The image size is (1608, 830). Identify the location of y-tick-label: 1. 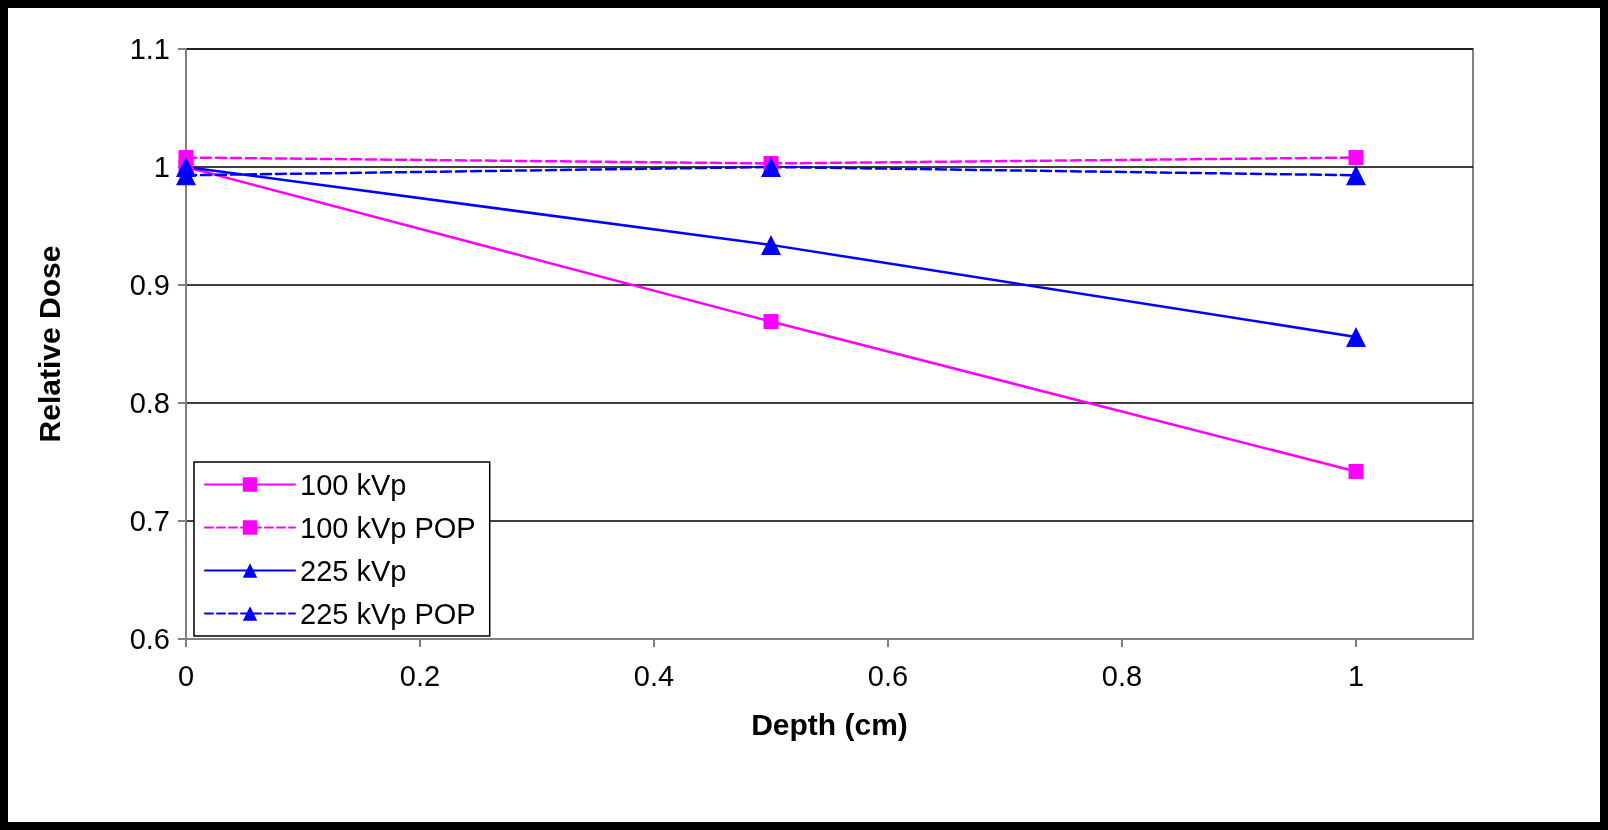
(161, 167).